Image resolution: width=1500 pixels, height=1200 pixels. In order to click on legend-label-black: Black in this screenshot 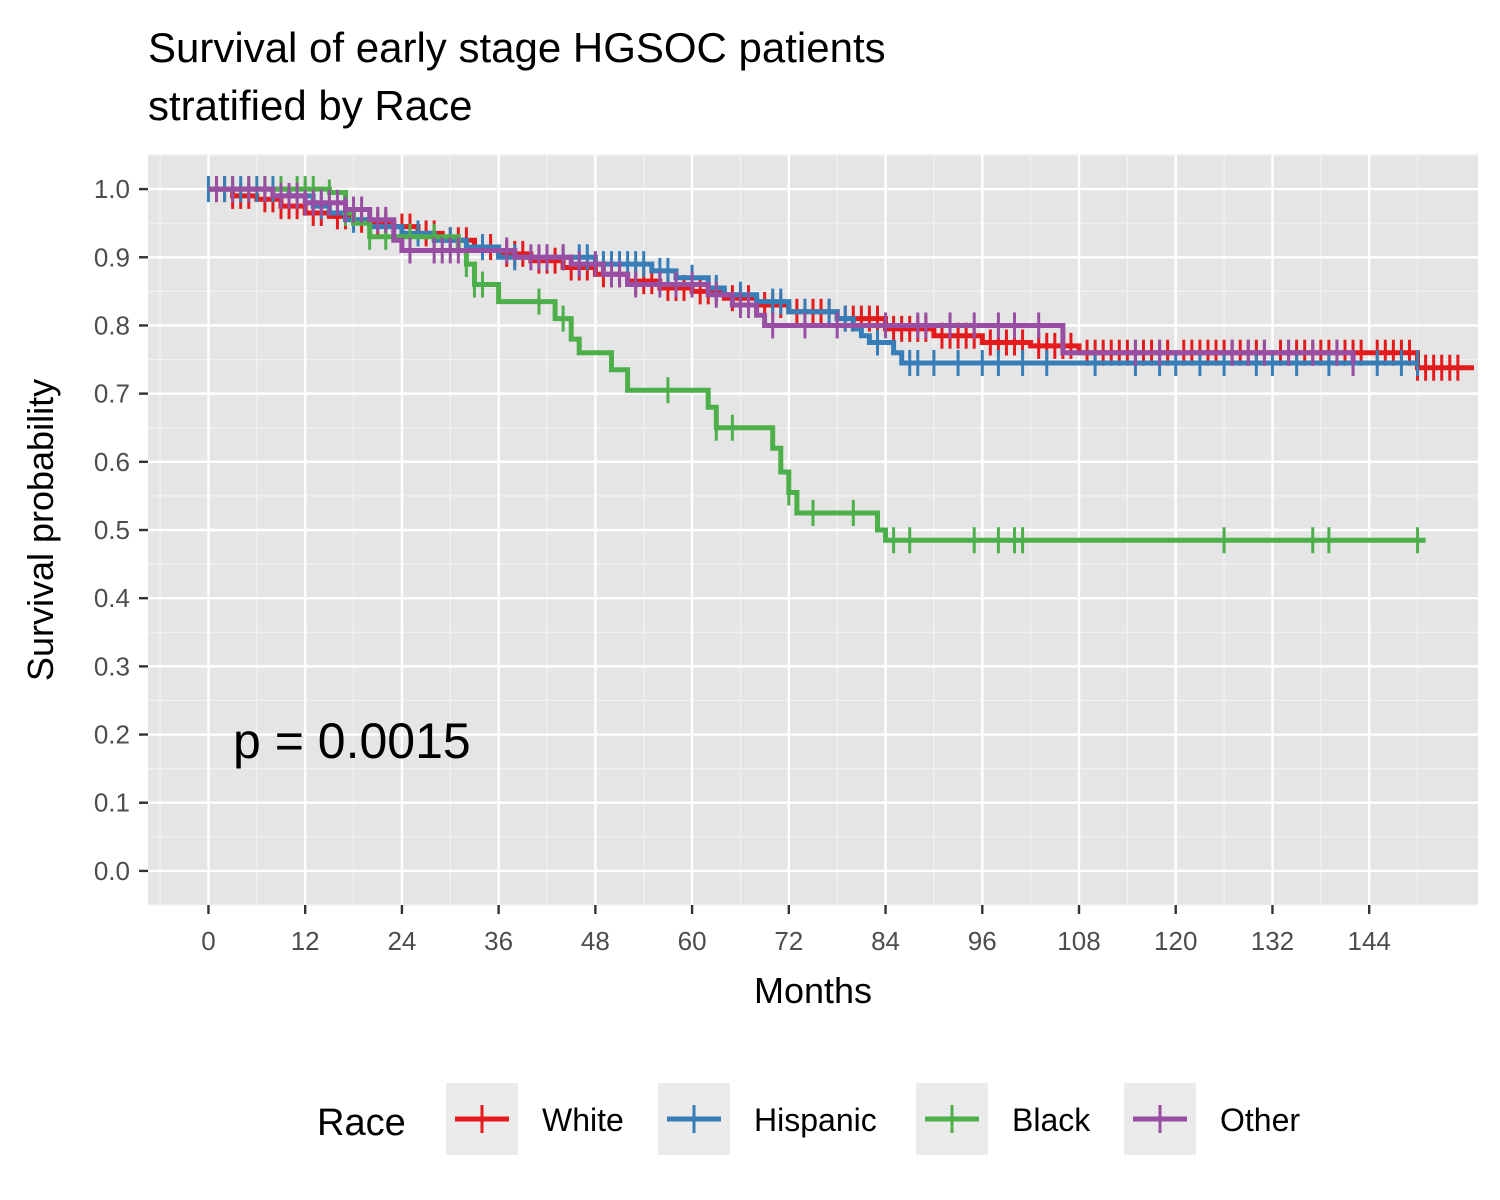, I will do `click(1051, 1120)`.